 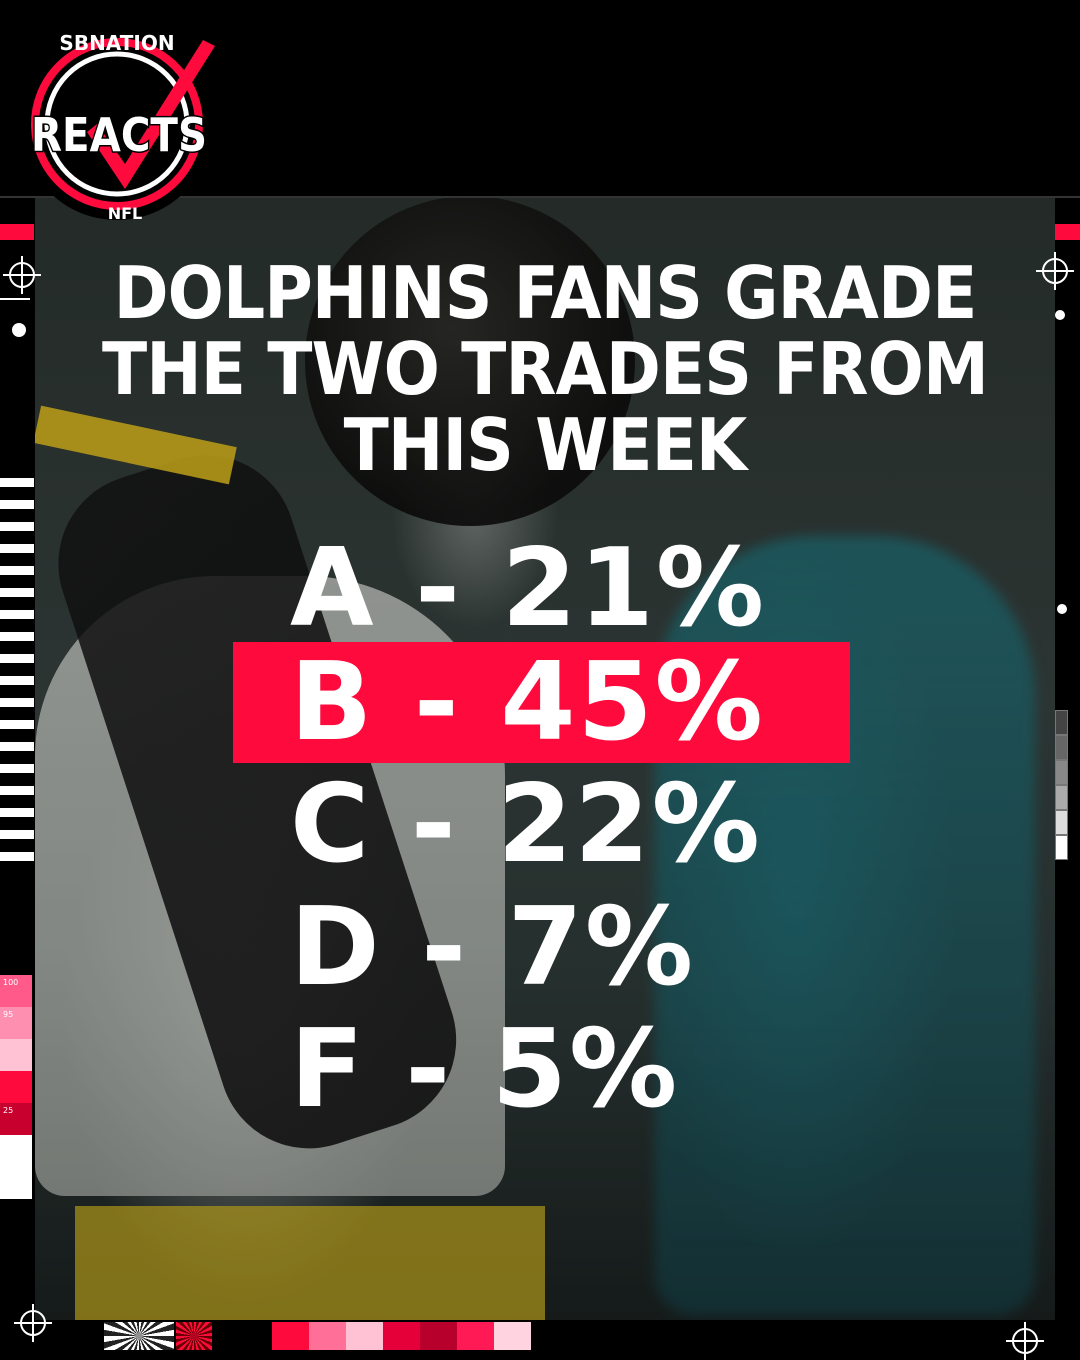 I want to click on grade-a: A - 21%, so click(x=528, y=588).